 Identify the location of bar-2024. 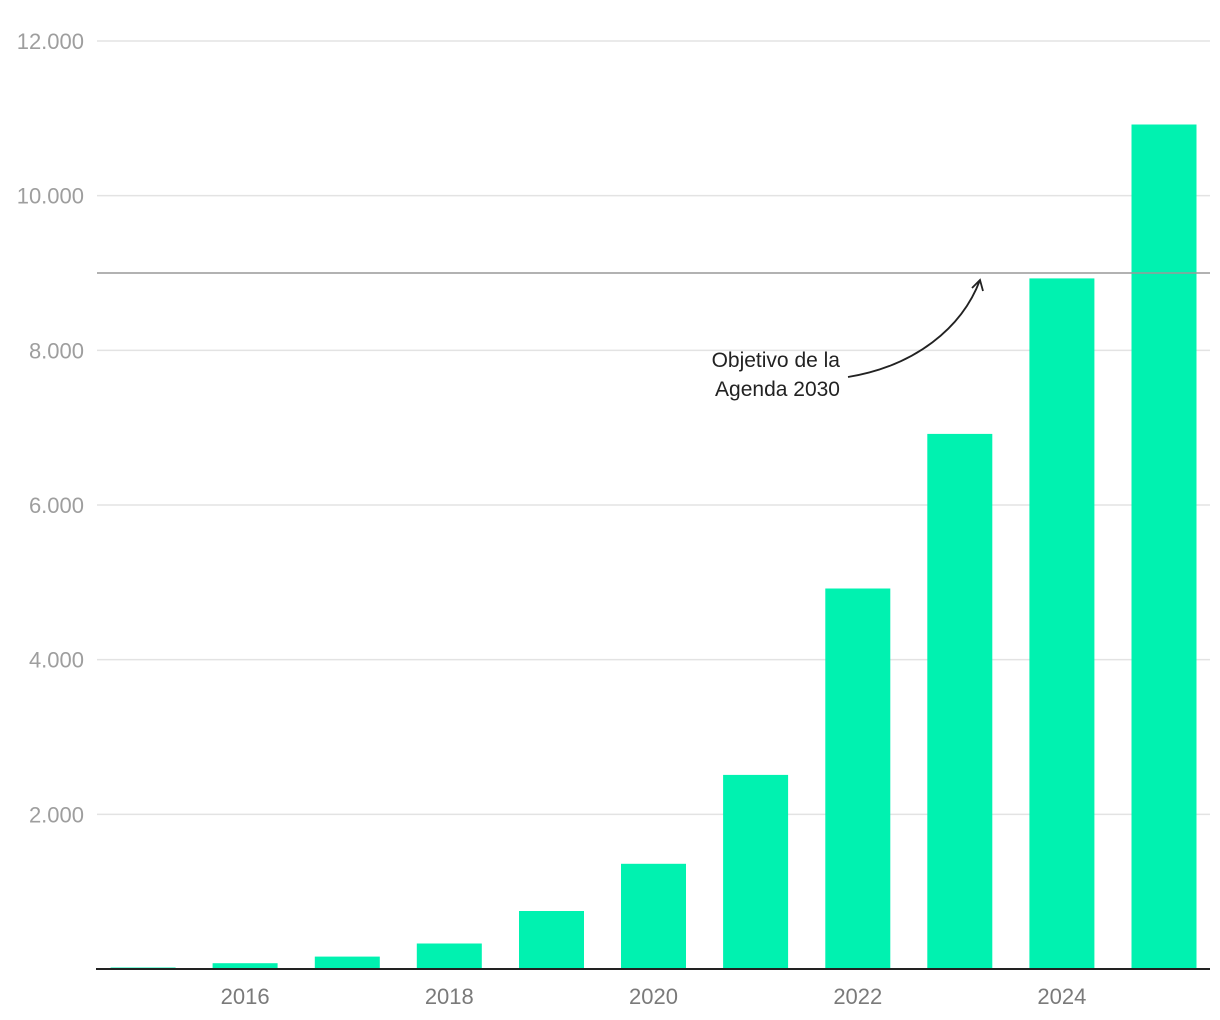
(1062, 623).